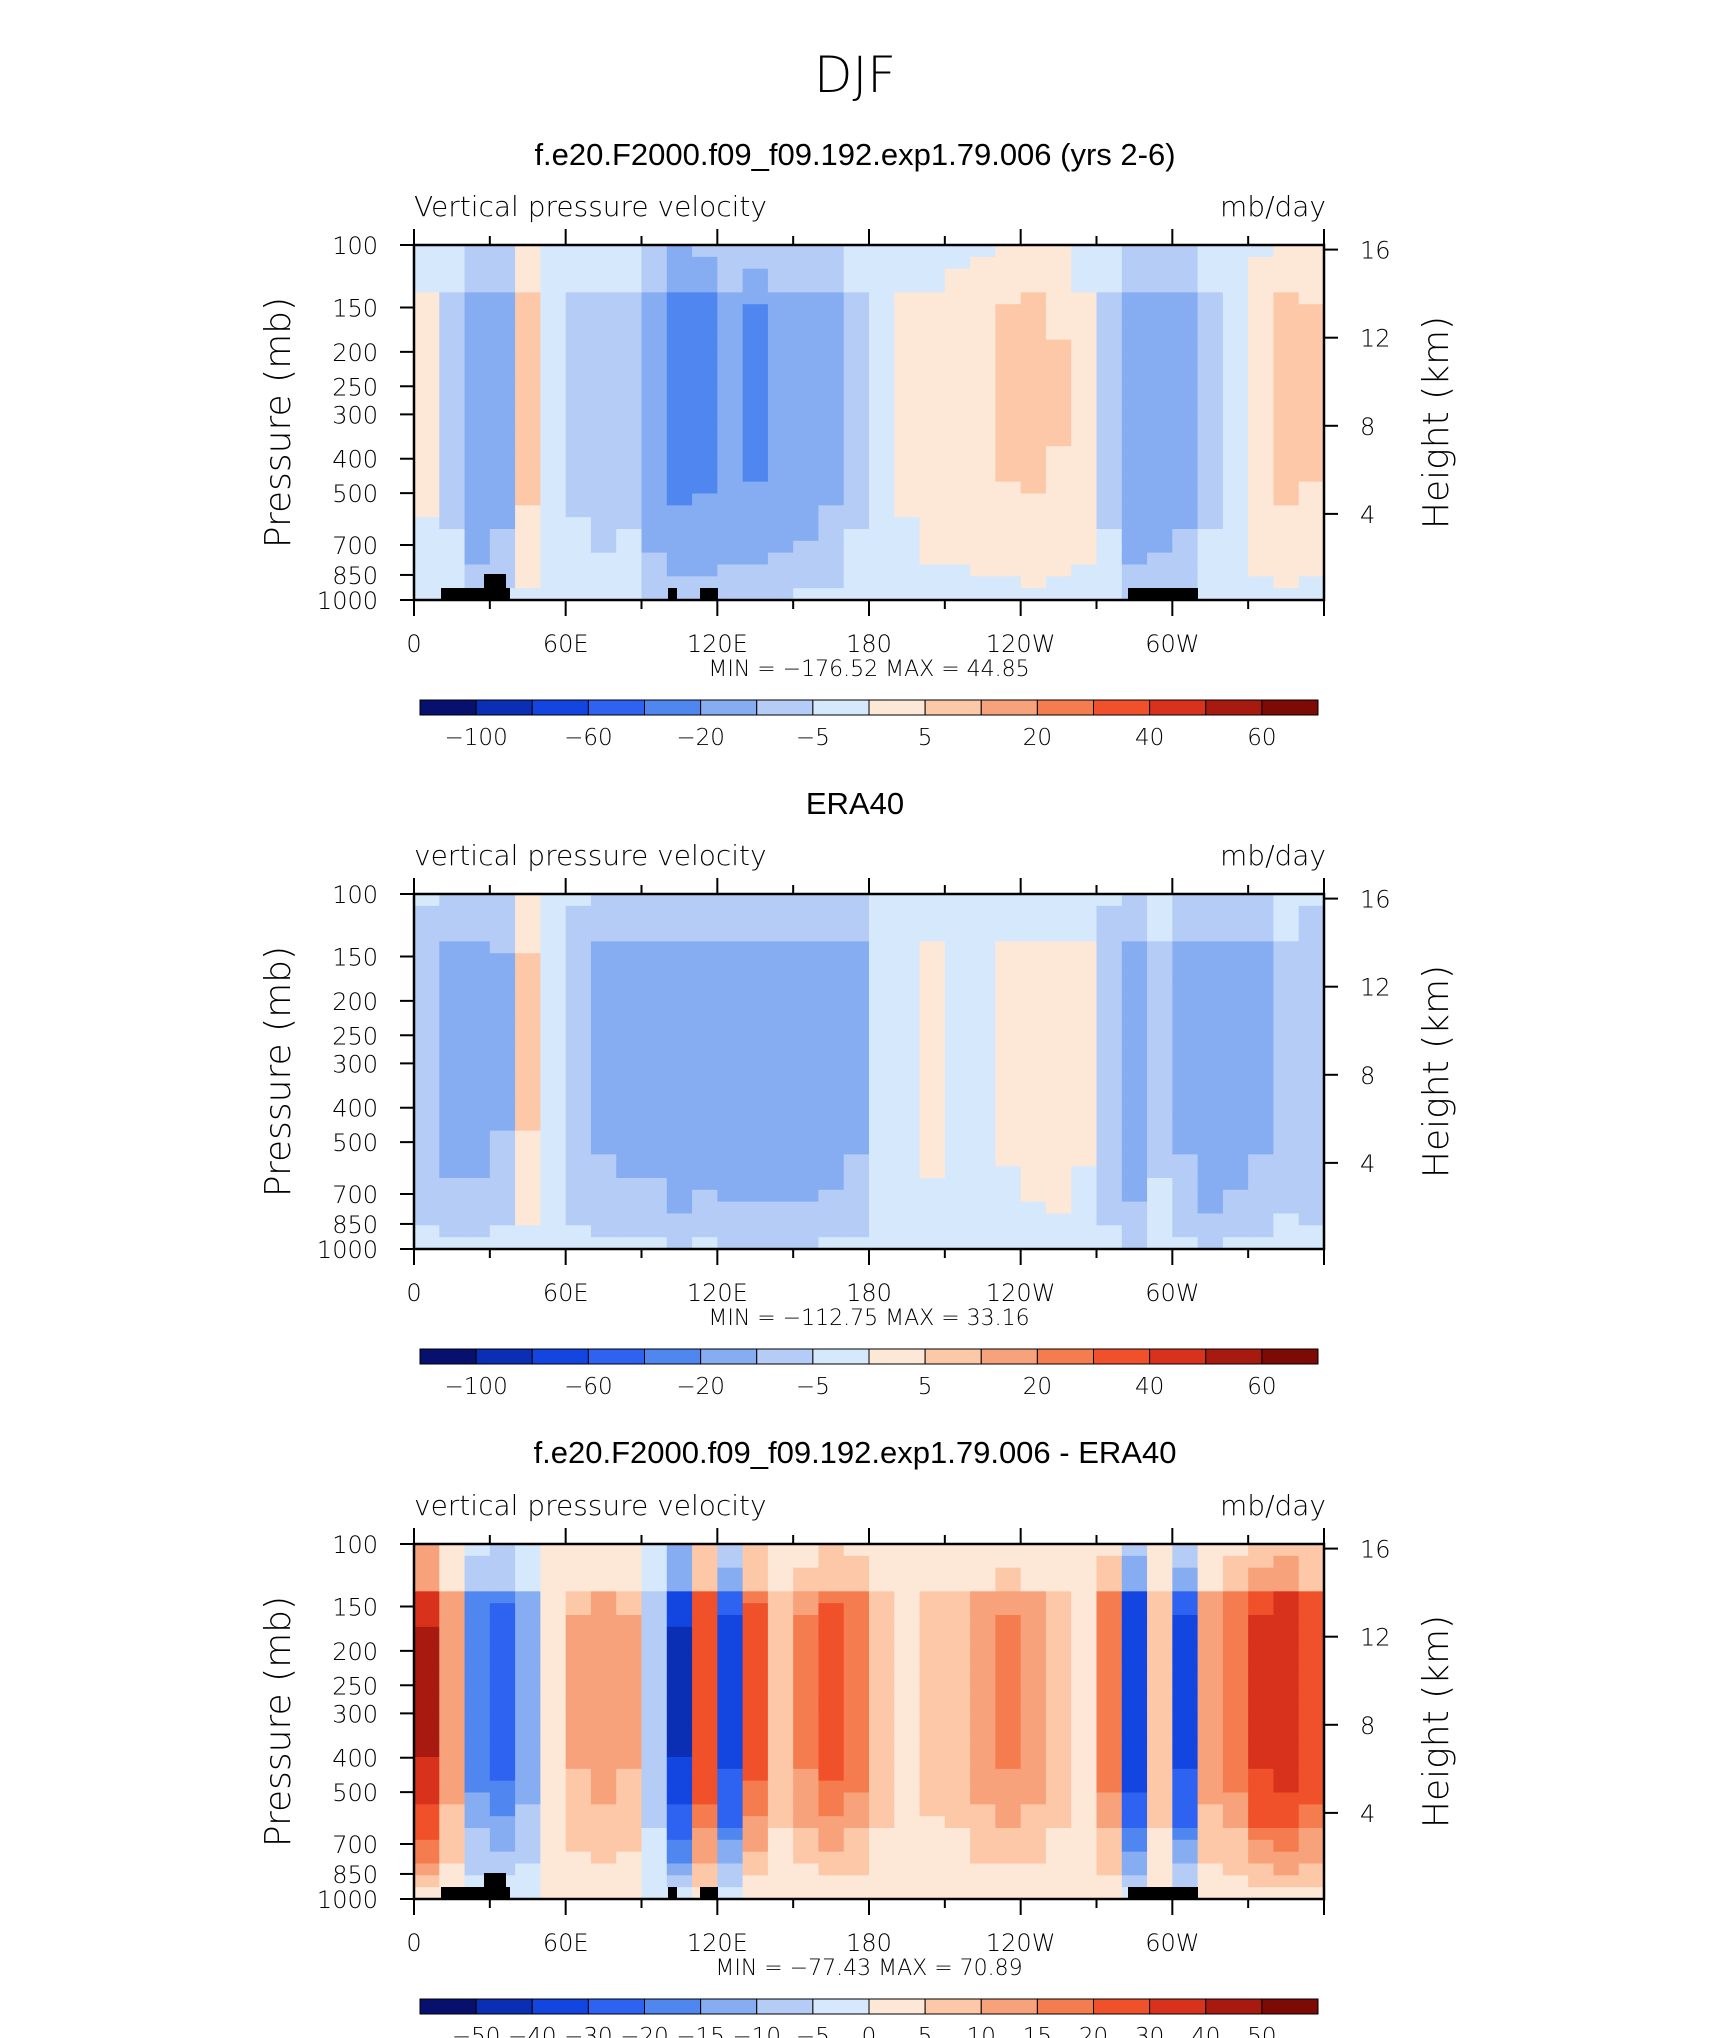  I want to click on topography-block, so click(1163, 594).